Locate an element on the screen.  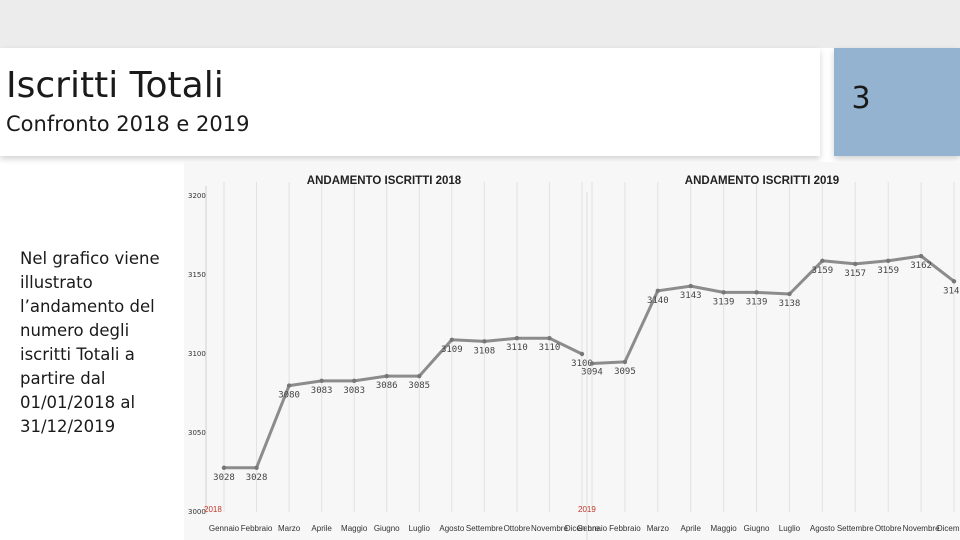
description-line: 31/12/2019 is located at coordinates (68, 426).